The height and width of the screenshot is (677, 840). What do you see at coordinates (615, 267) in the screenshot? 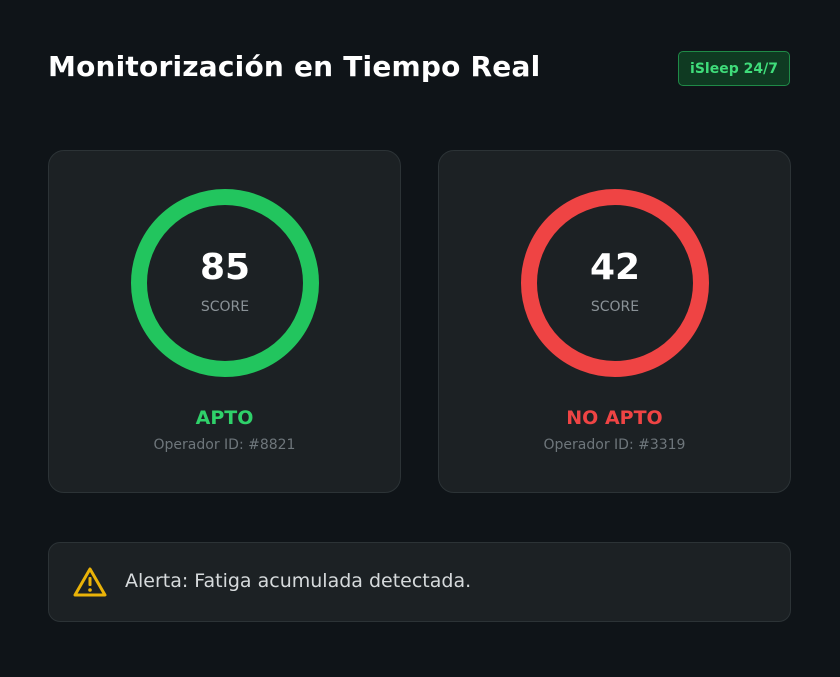
I see `score-value: 42` at bounding box center [615, 267].